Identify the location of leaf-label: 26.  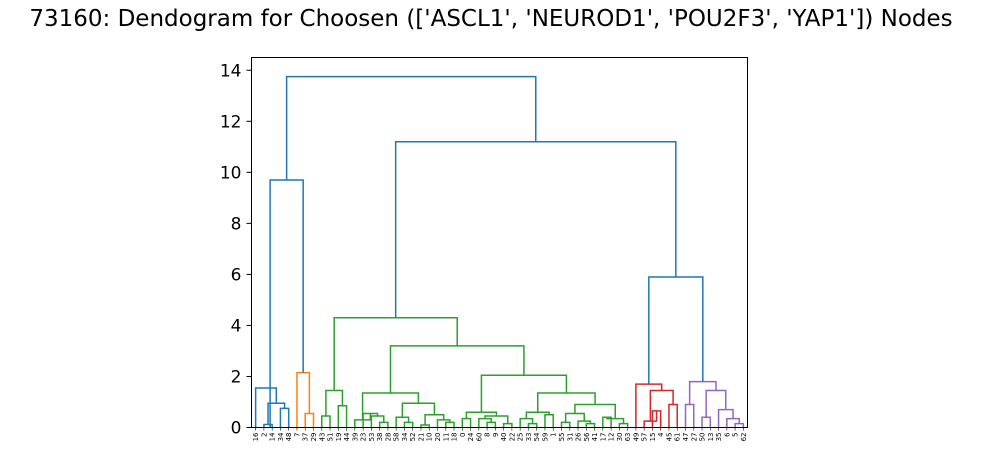
(579, 436).